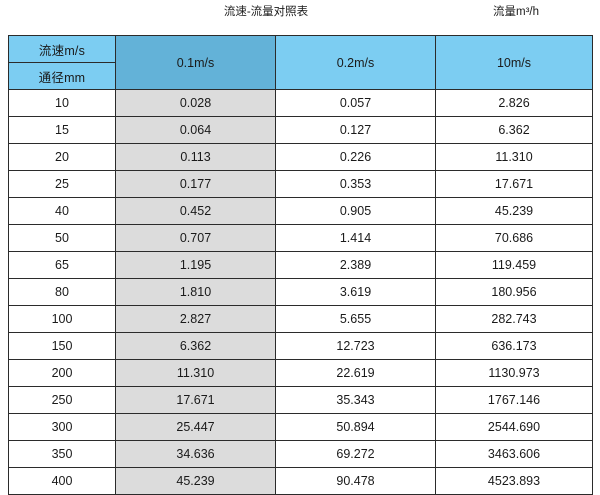 The width and height of the screenshot is (600, 495). I want to click on corner-header-diameter-label: 通径mm, so click(62, 76).